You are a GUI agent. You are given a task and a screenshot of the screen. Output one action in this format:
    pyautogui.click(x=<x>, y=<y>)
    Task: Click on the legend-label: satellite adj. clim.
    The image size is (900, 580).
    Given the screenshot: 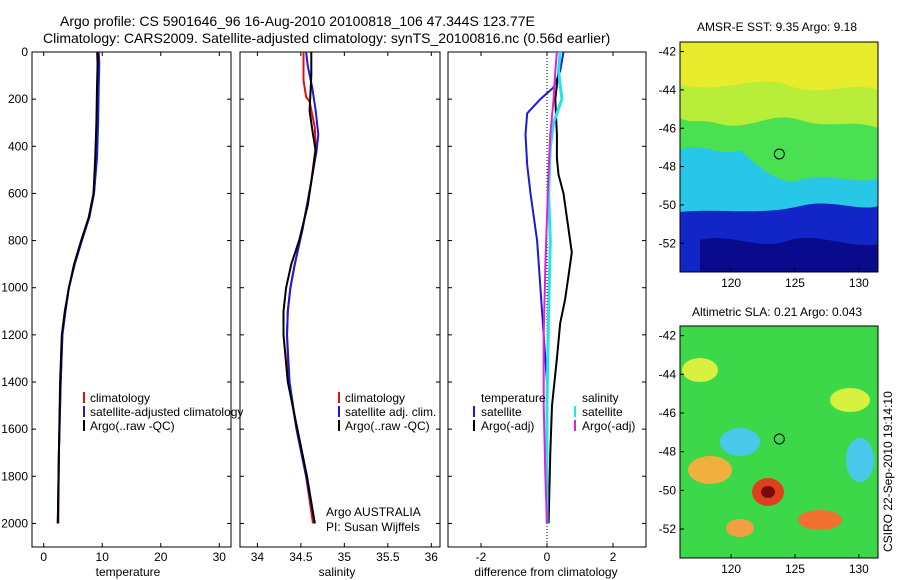 What is the action you would take?
    pyautogui.click(x=390, y=412)
    